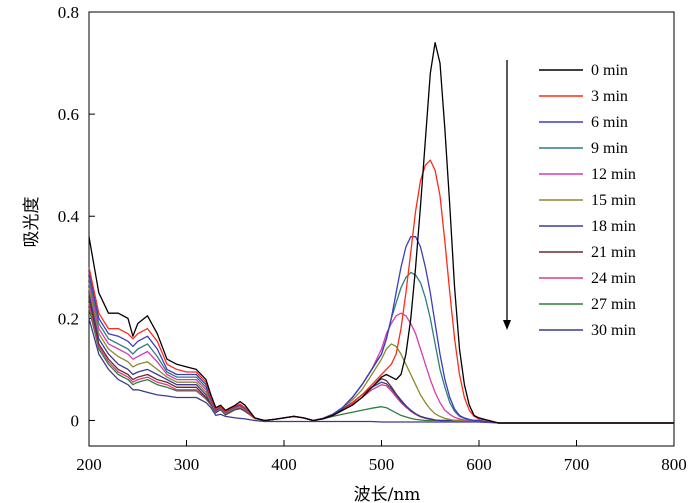  What do you see at coordinates (609, 148) in the screenshot?
I see `legend-label: 9 min` at bounding box center [609, 148].